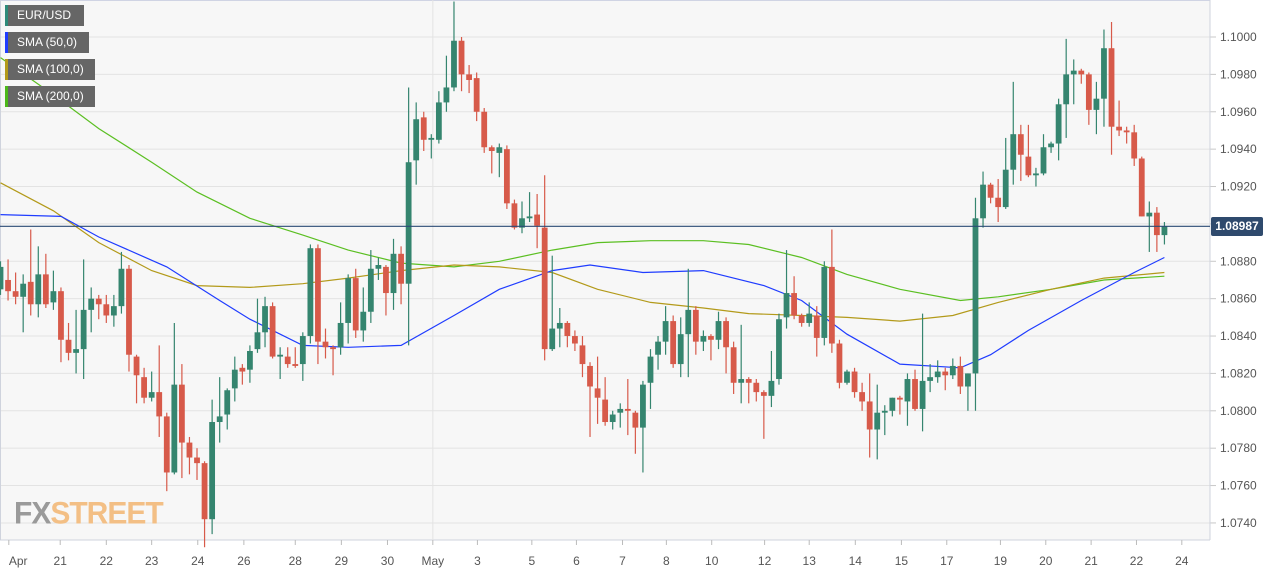 This screenshot has width=1286, height=573. Describe the element at coordinates (50, 96) in the screenshot. I see `legend-sma200: SMA (200,0)` at that location.